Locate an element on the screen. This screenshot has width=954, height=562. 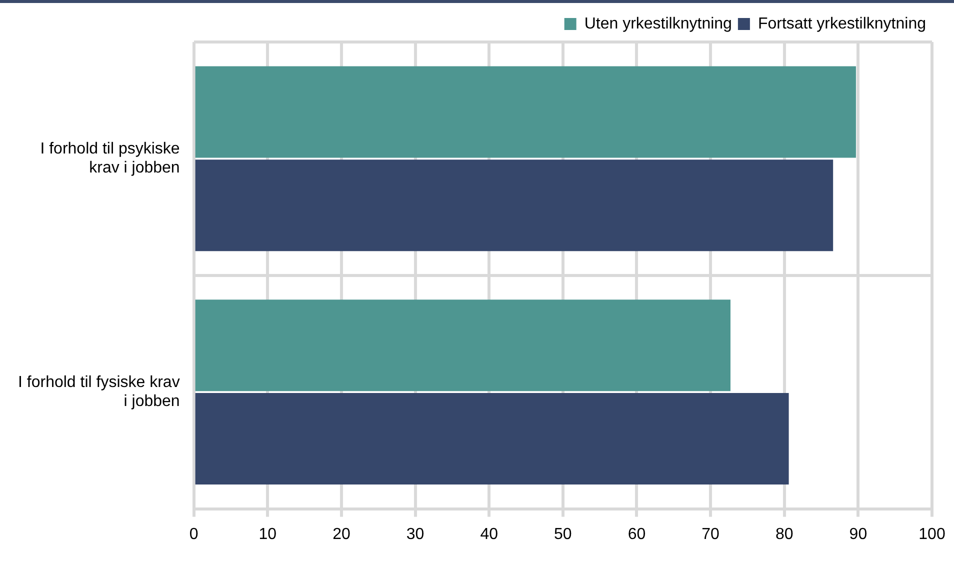
x-tick-label: 80 is located at coordinates (784, 534).